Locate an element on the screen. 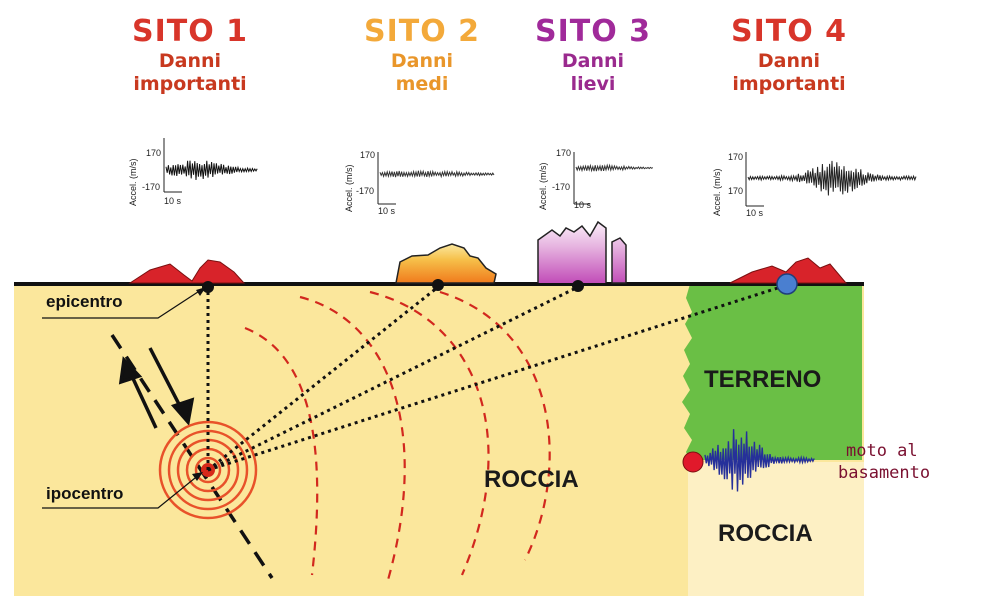 The height and width of the screenshot is (614, 981). epicenter-callout-arrow is located at coordinates (201, 291).